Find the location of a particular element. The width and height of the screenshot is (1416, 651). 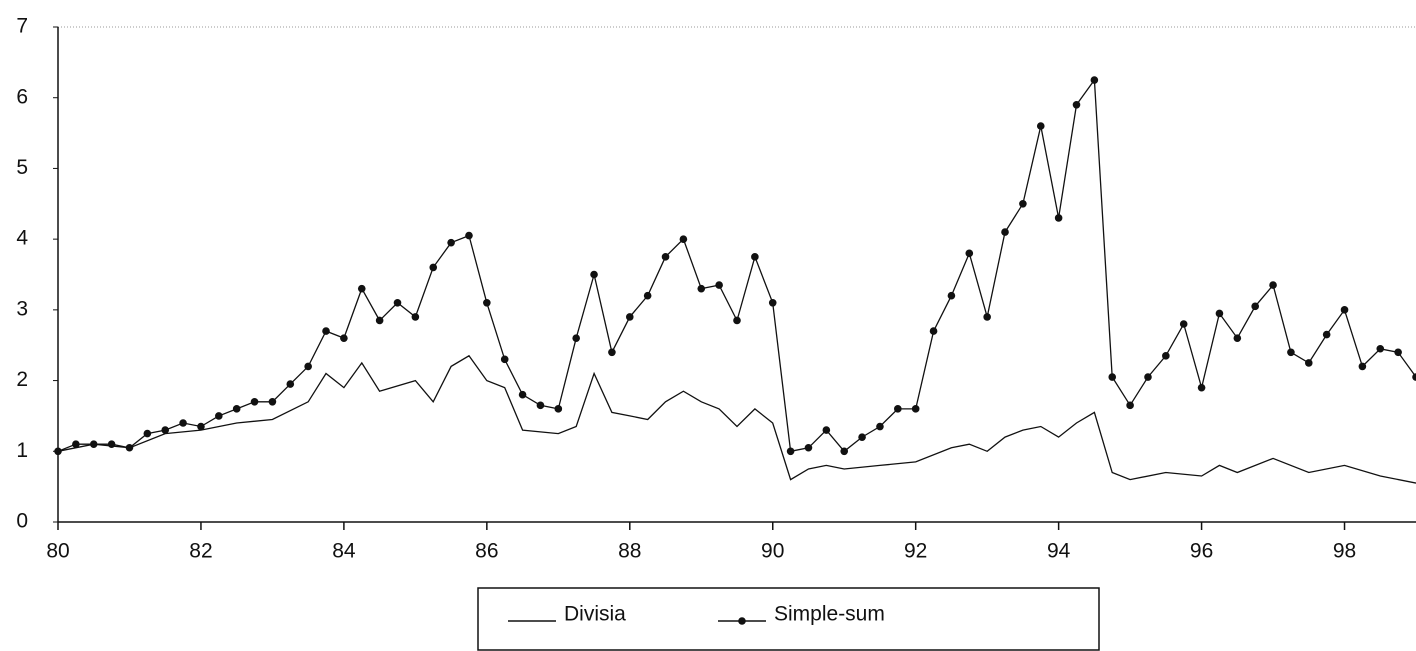

y-tick-label: 5 is located at coordinates (22, 167).